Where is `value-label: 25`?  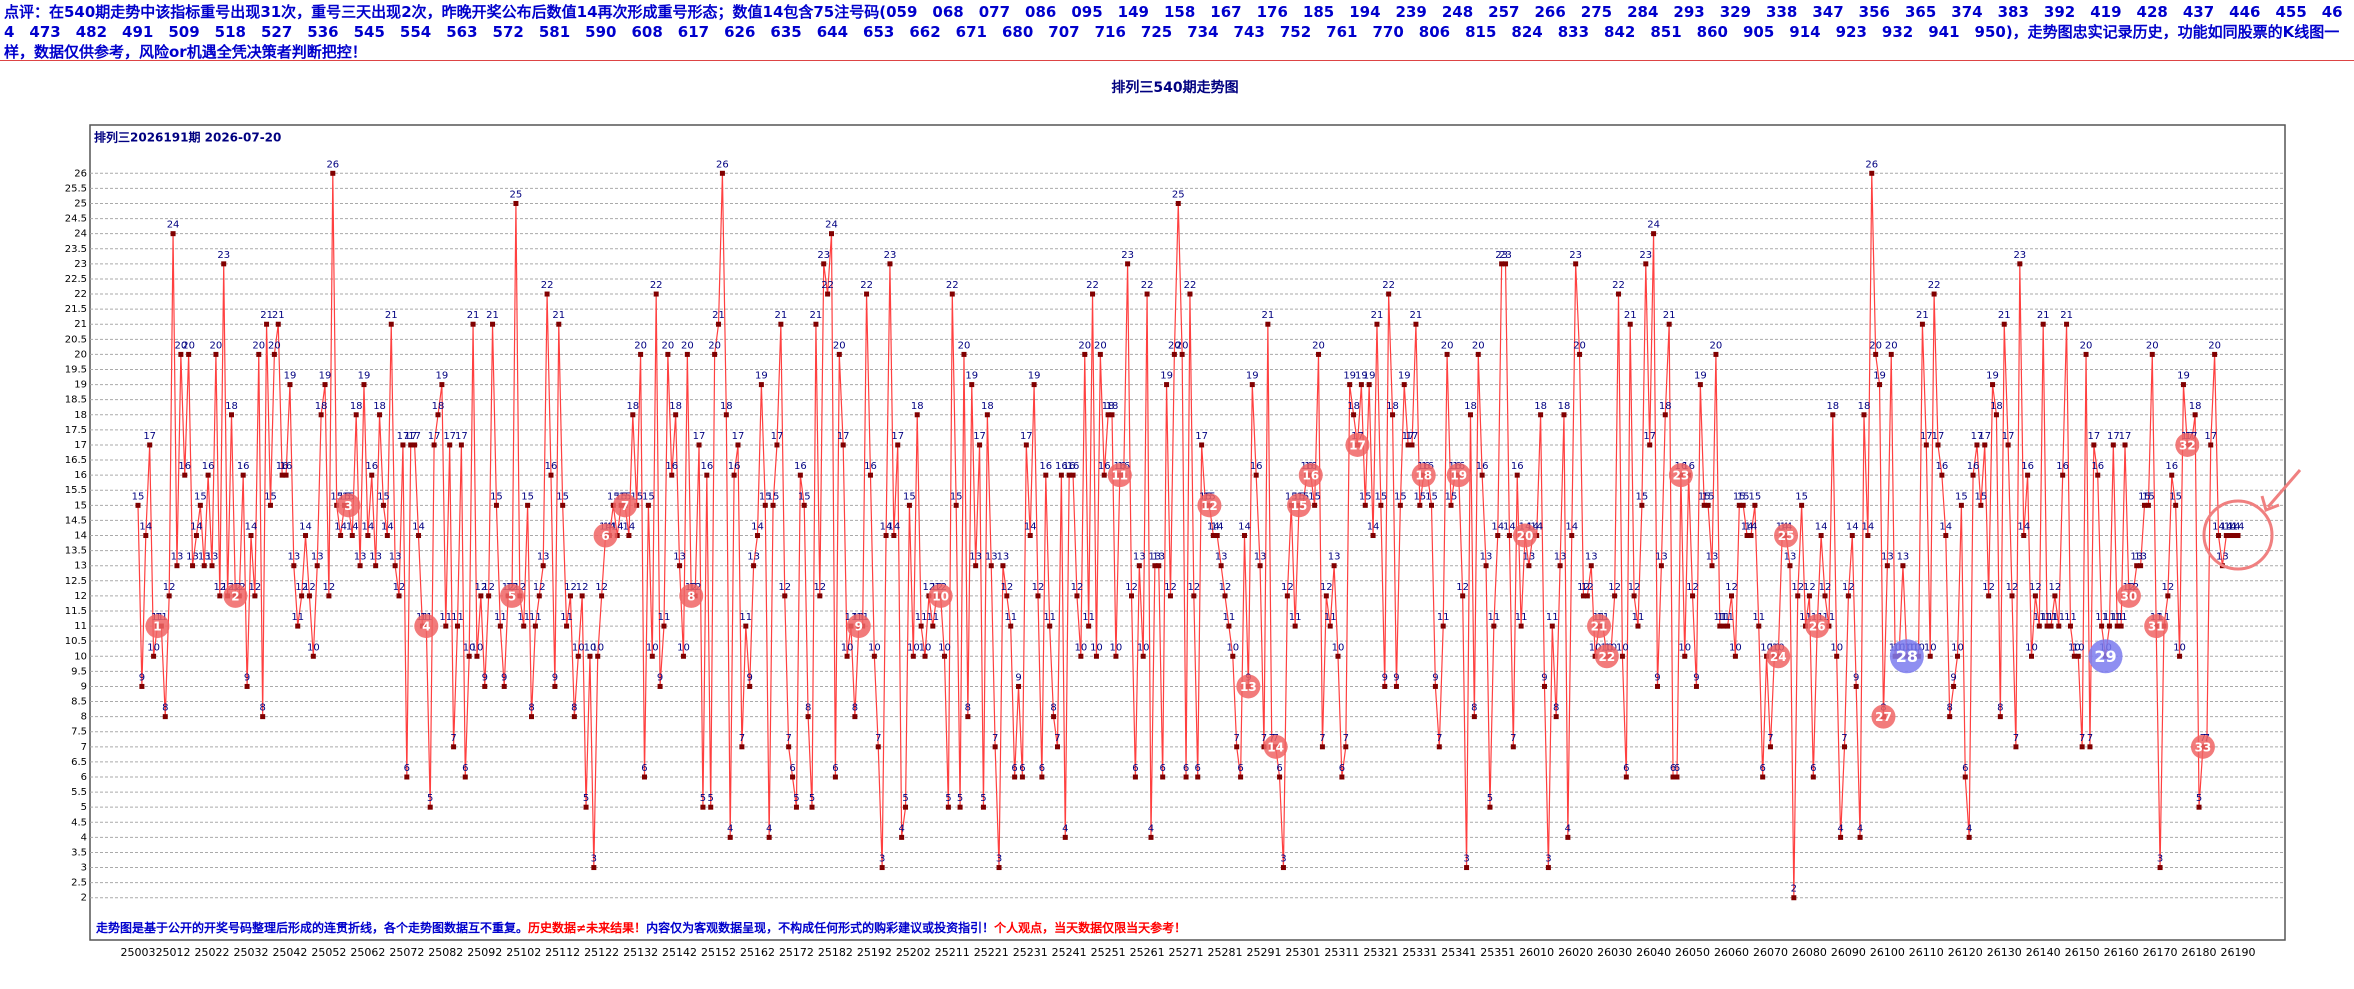 value-label: 25 is located at coordinates (516, 194).